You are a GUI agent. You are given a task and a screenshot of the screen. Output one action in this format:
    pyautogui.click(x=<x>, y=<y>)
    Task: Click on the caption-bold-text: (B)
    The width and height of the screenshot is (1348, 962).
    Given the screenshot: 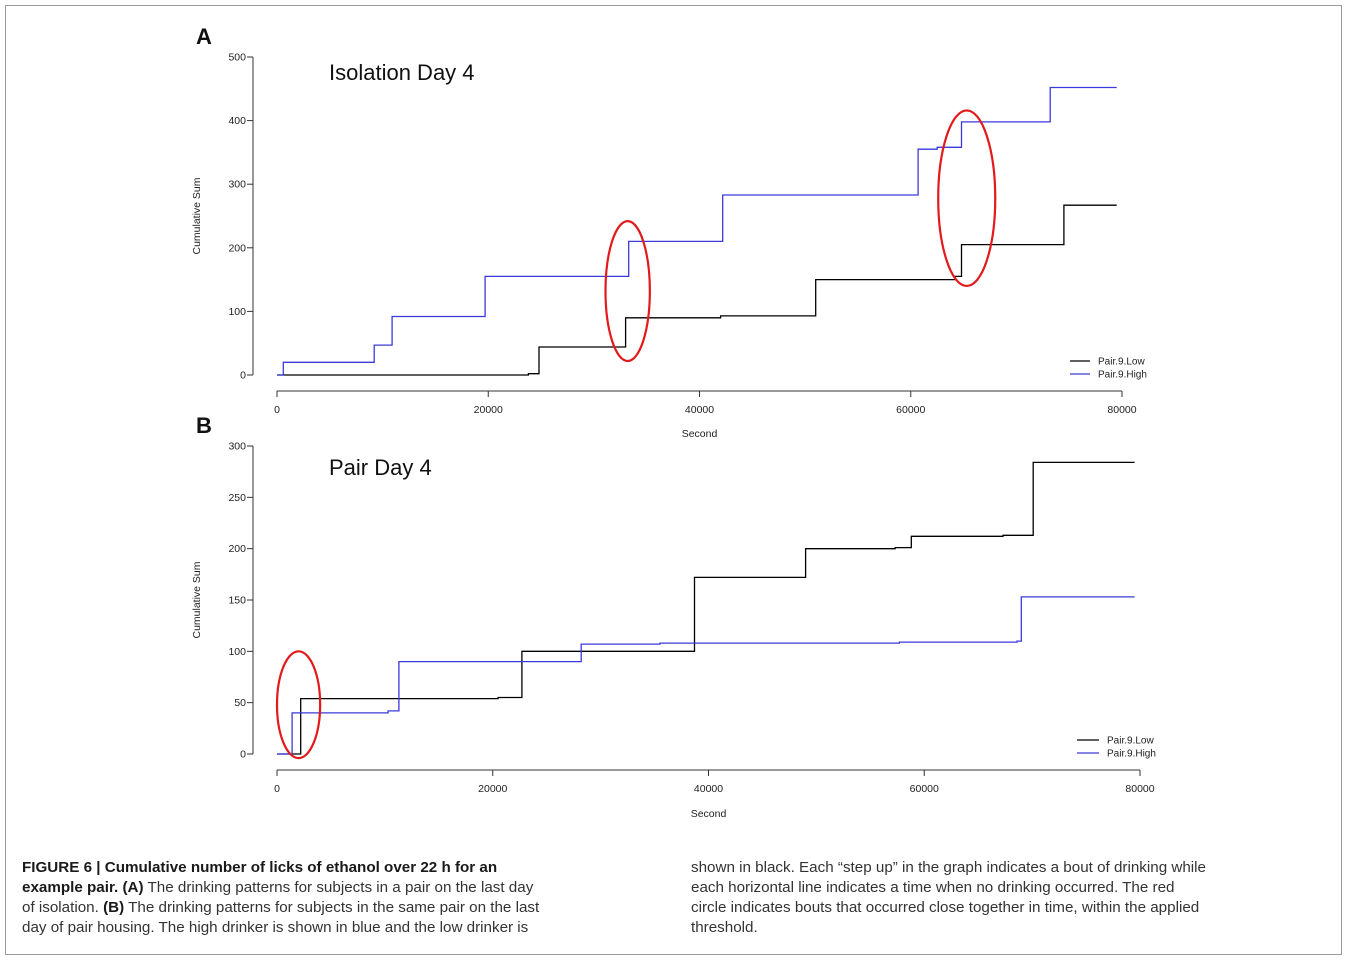 What is the action you would take?
    pyautogui.click(x=114, y=907)
    